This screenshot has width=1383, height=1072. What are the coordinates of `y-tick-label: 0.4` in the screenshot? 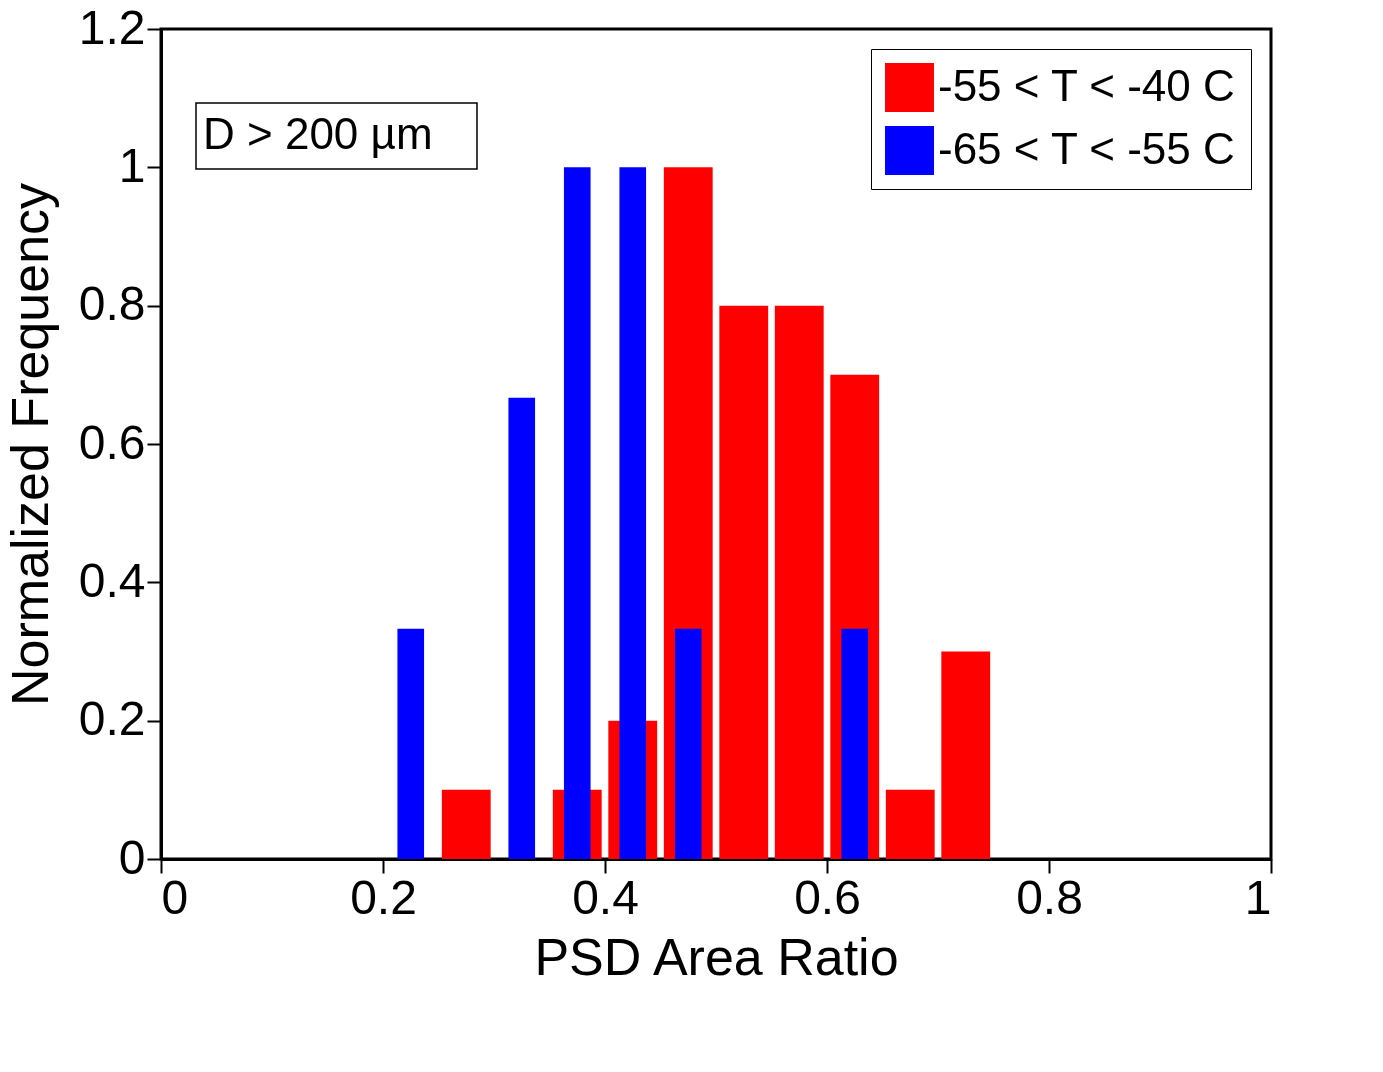 It's located at (112, 580).